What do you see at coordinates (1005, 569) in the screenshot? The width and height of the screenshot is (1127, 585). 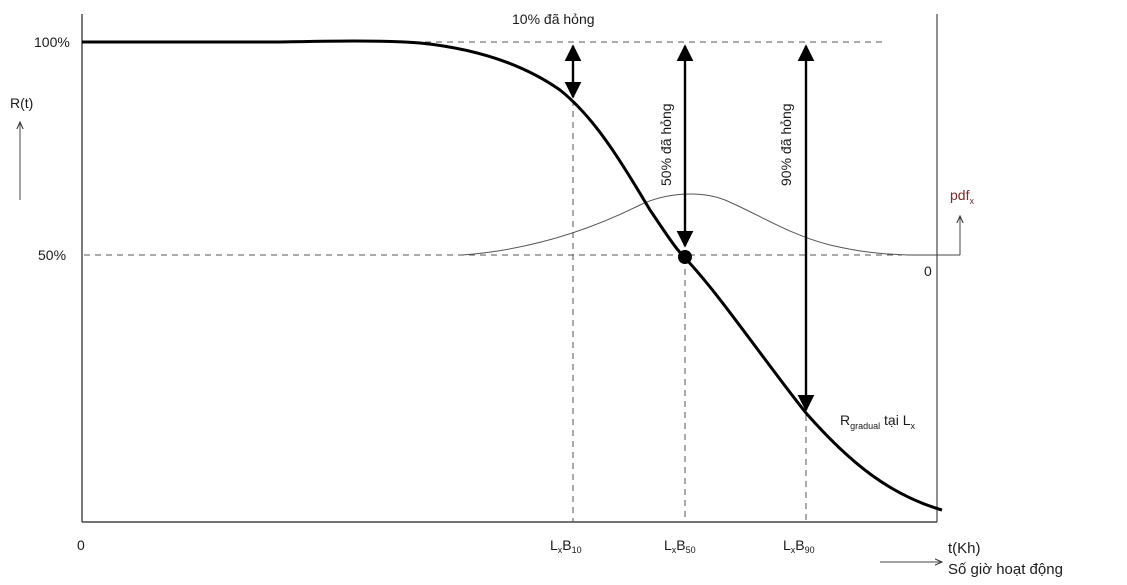 I see `x-axis-sublabel: Số giờ hoạt động` at bounding box center [1005, 569].